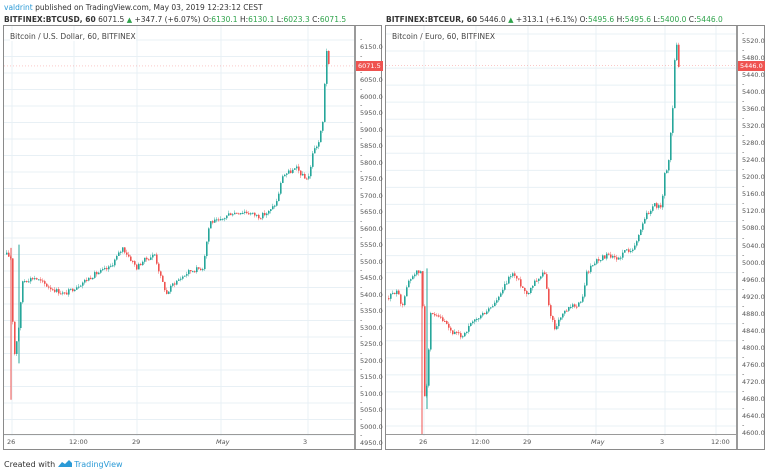  I want to click on left-high-label: H:, so click(244, 19).